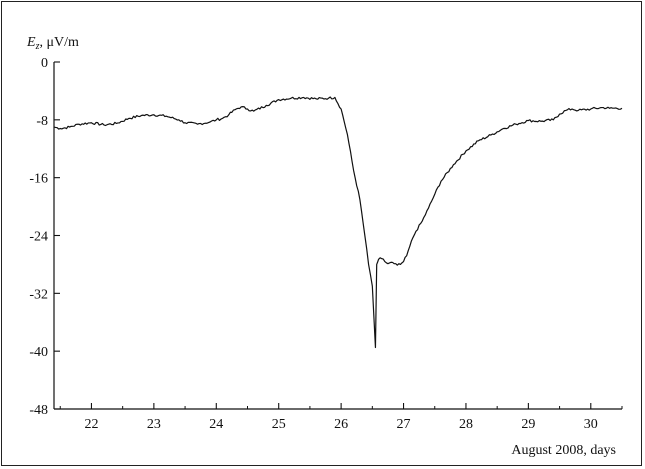  Describe the element at coordinates (38, 294) in the screenshot. I see `y-tick-label: -32` at that location.